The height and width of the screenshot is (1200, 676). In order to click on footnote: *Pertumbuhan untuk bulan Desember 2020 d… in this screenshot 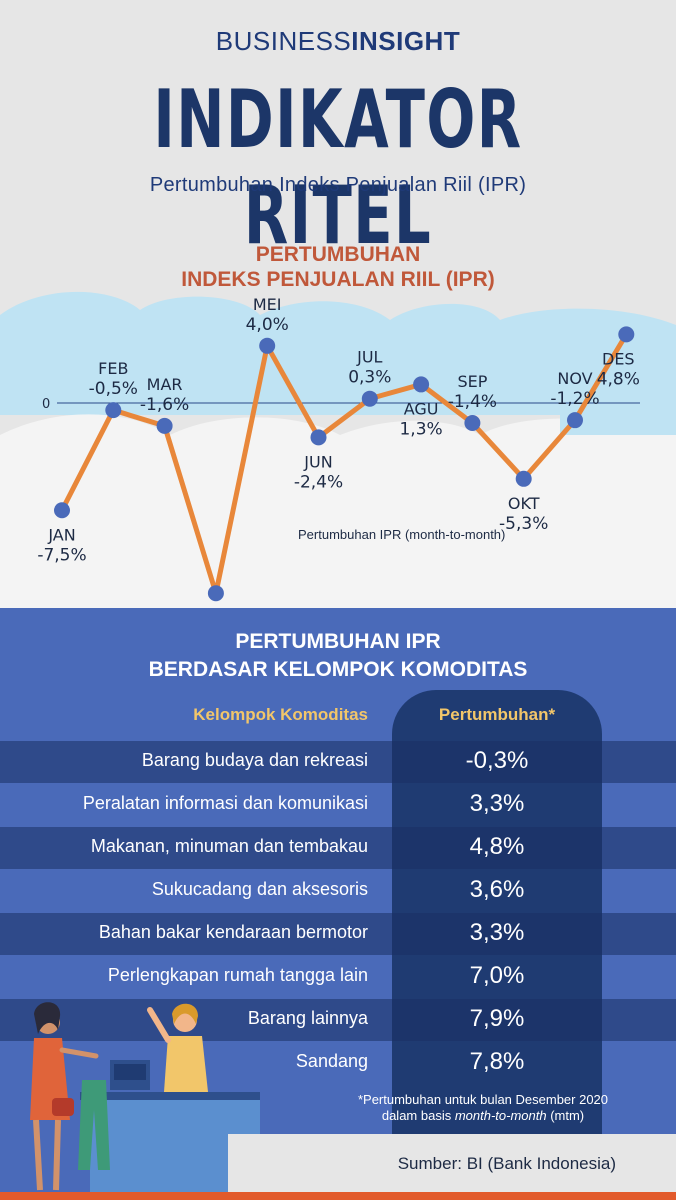, I will do `click(483, 1108)`.